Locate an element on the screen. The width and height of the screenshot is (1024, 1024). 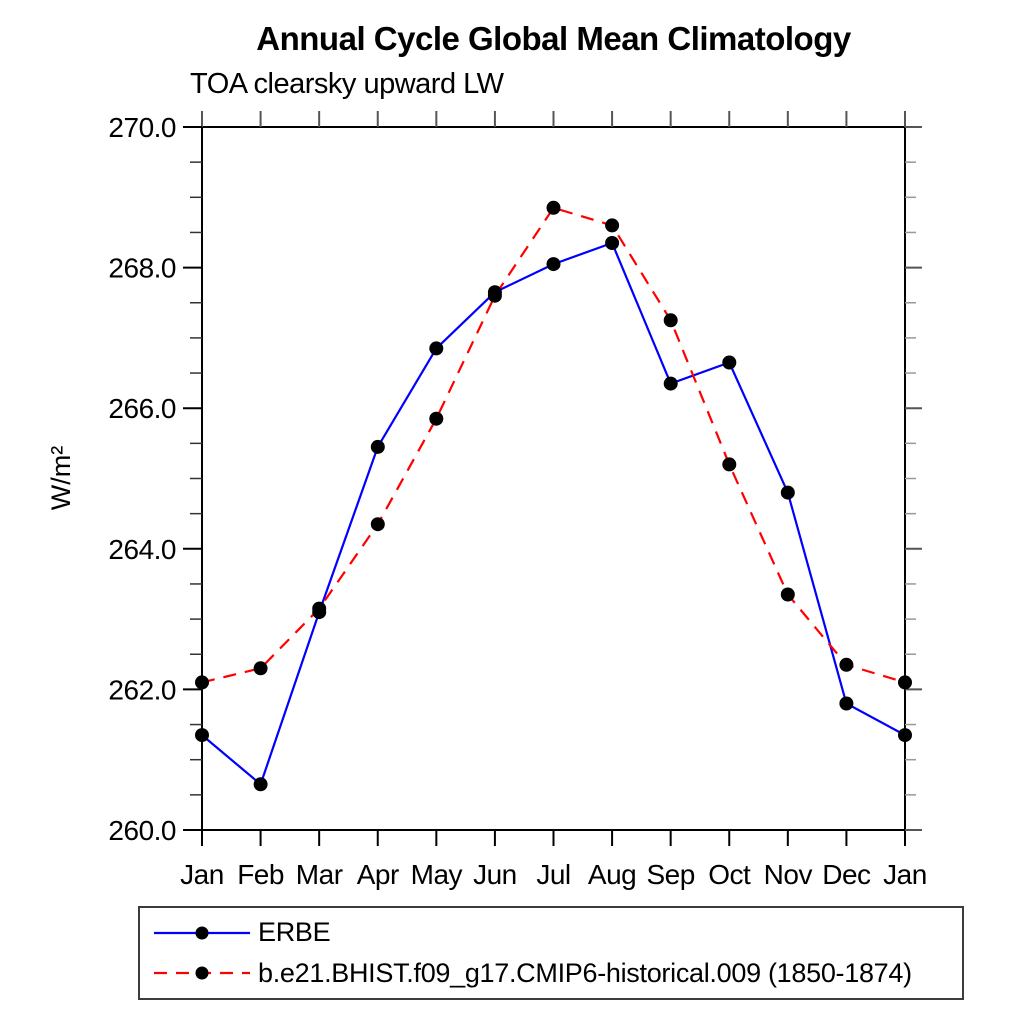
legend-sample-dashed-line is located at coordinates (202, 973).